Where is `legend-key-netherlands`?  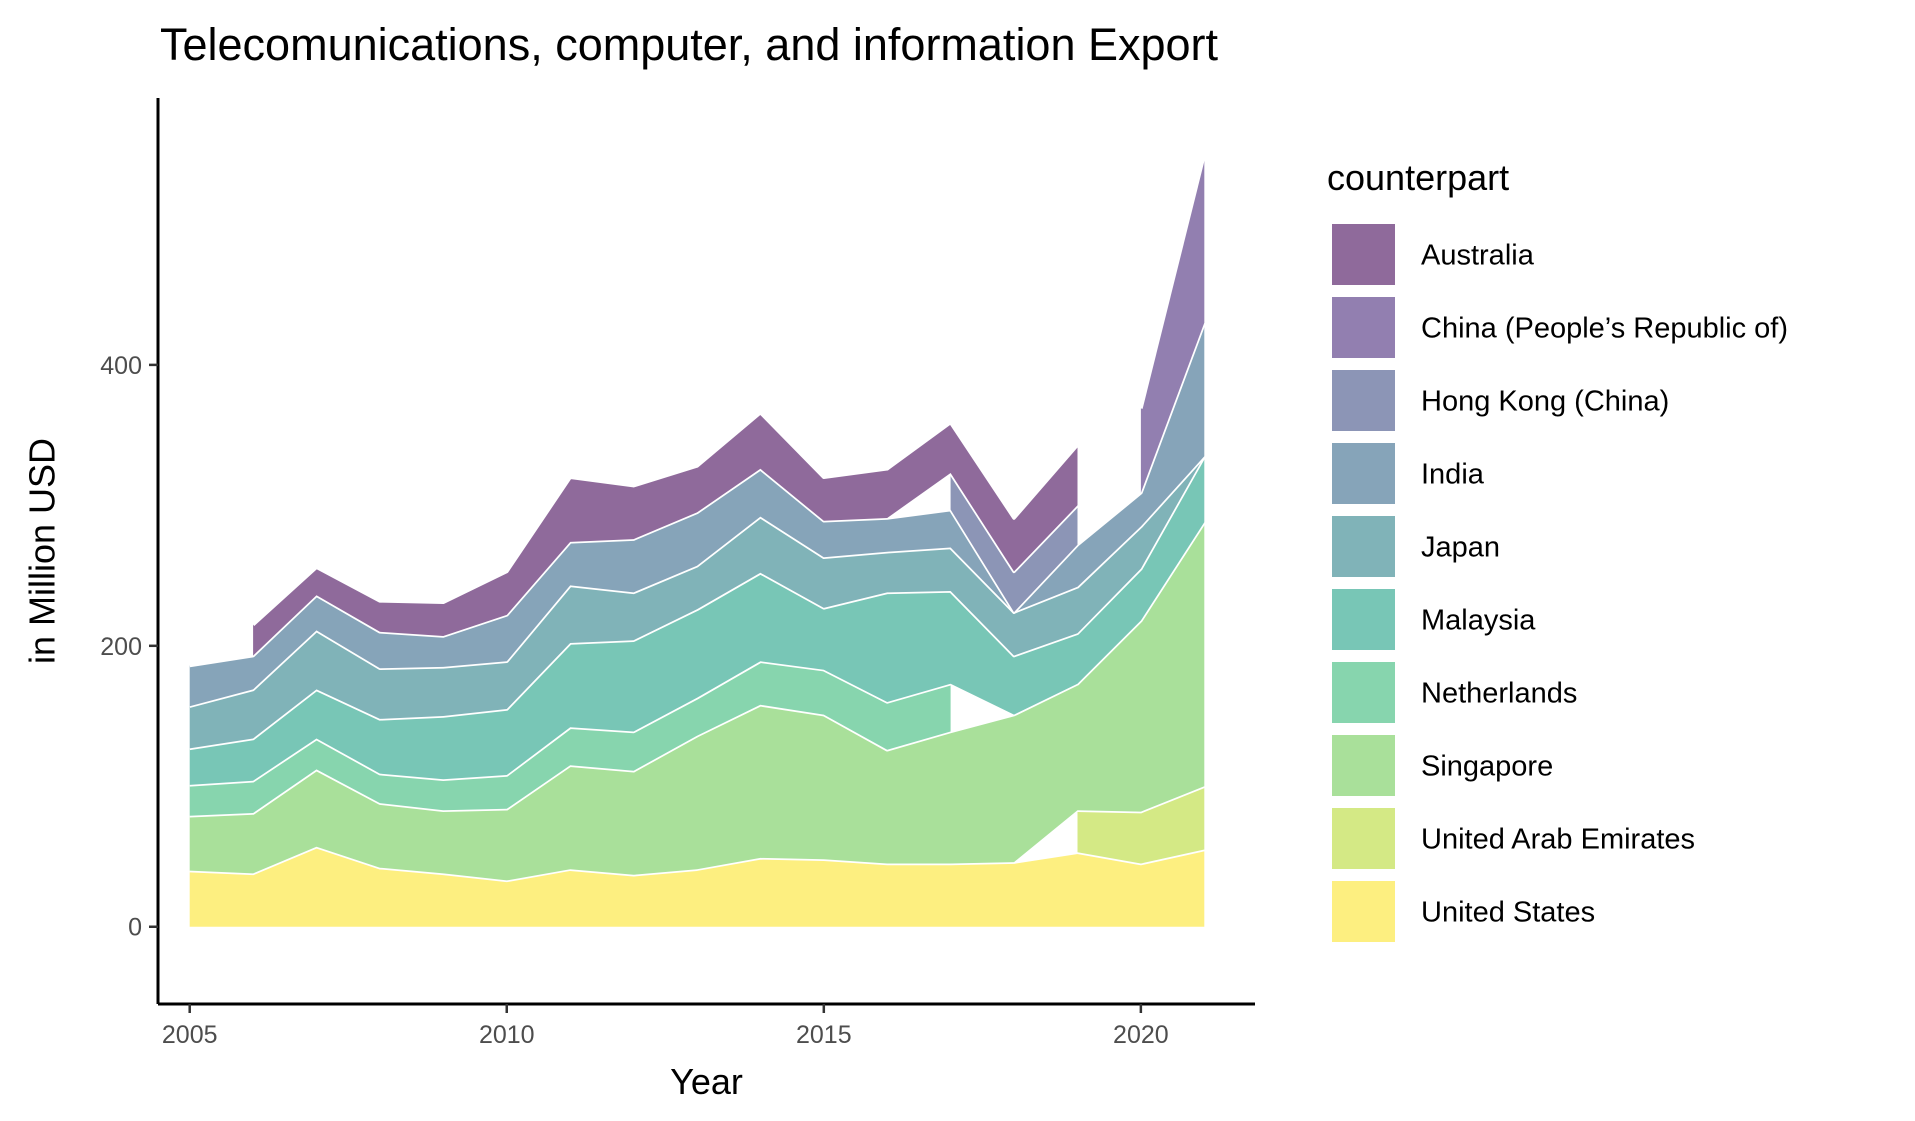 legend-key-netherlands is located at coordinates (1363, 692).